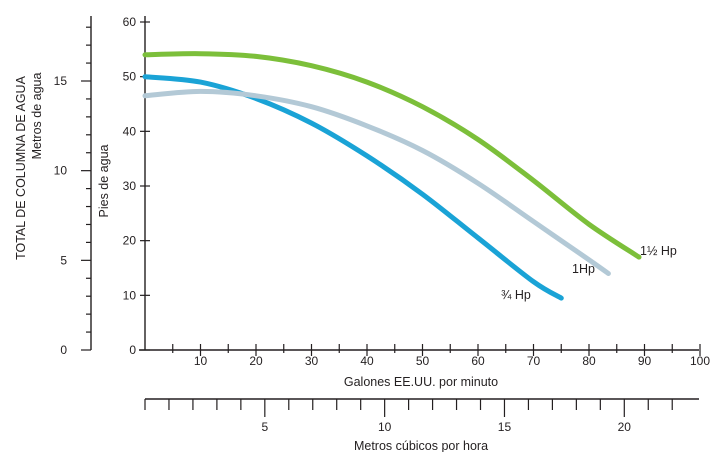 Image resolution: width=720 pixels, height=452 pixels. Describe the element at coordinates (700, 361) in the screenshot. I see `gpm-tick-label: 100` at that location.